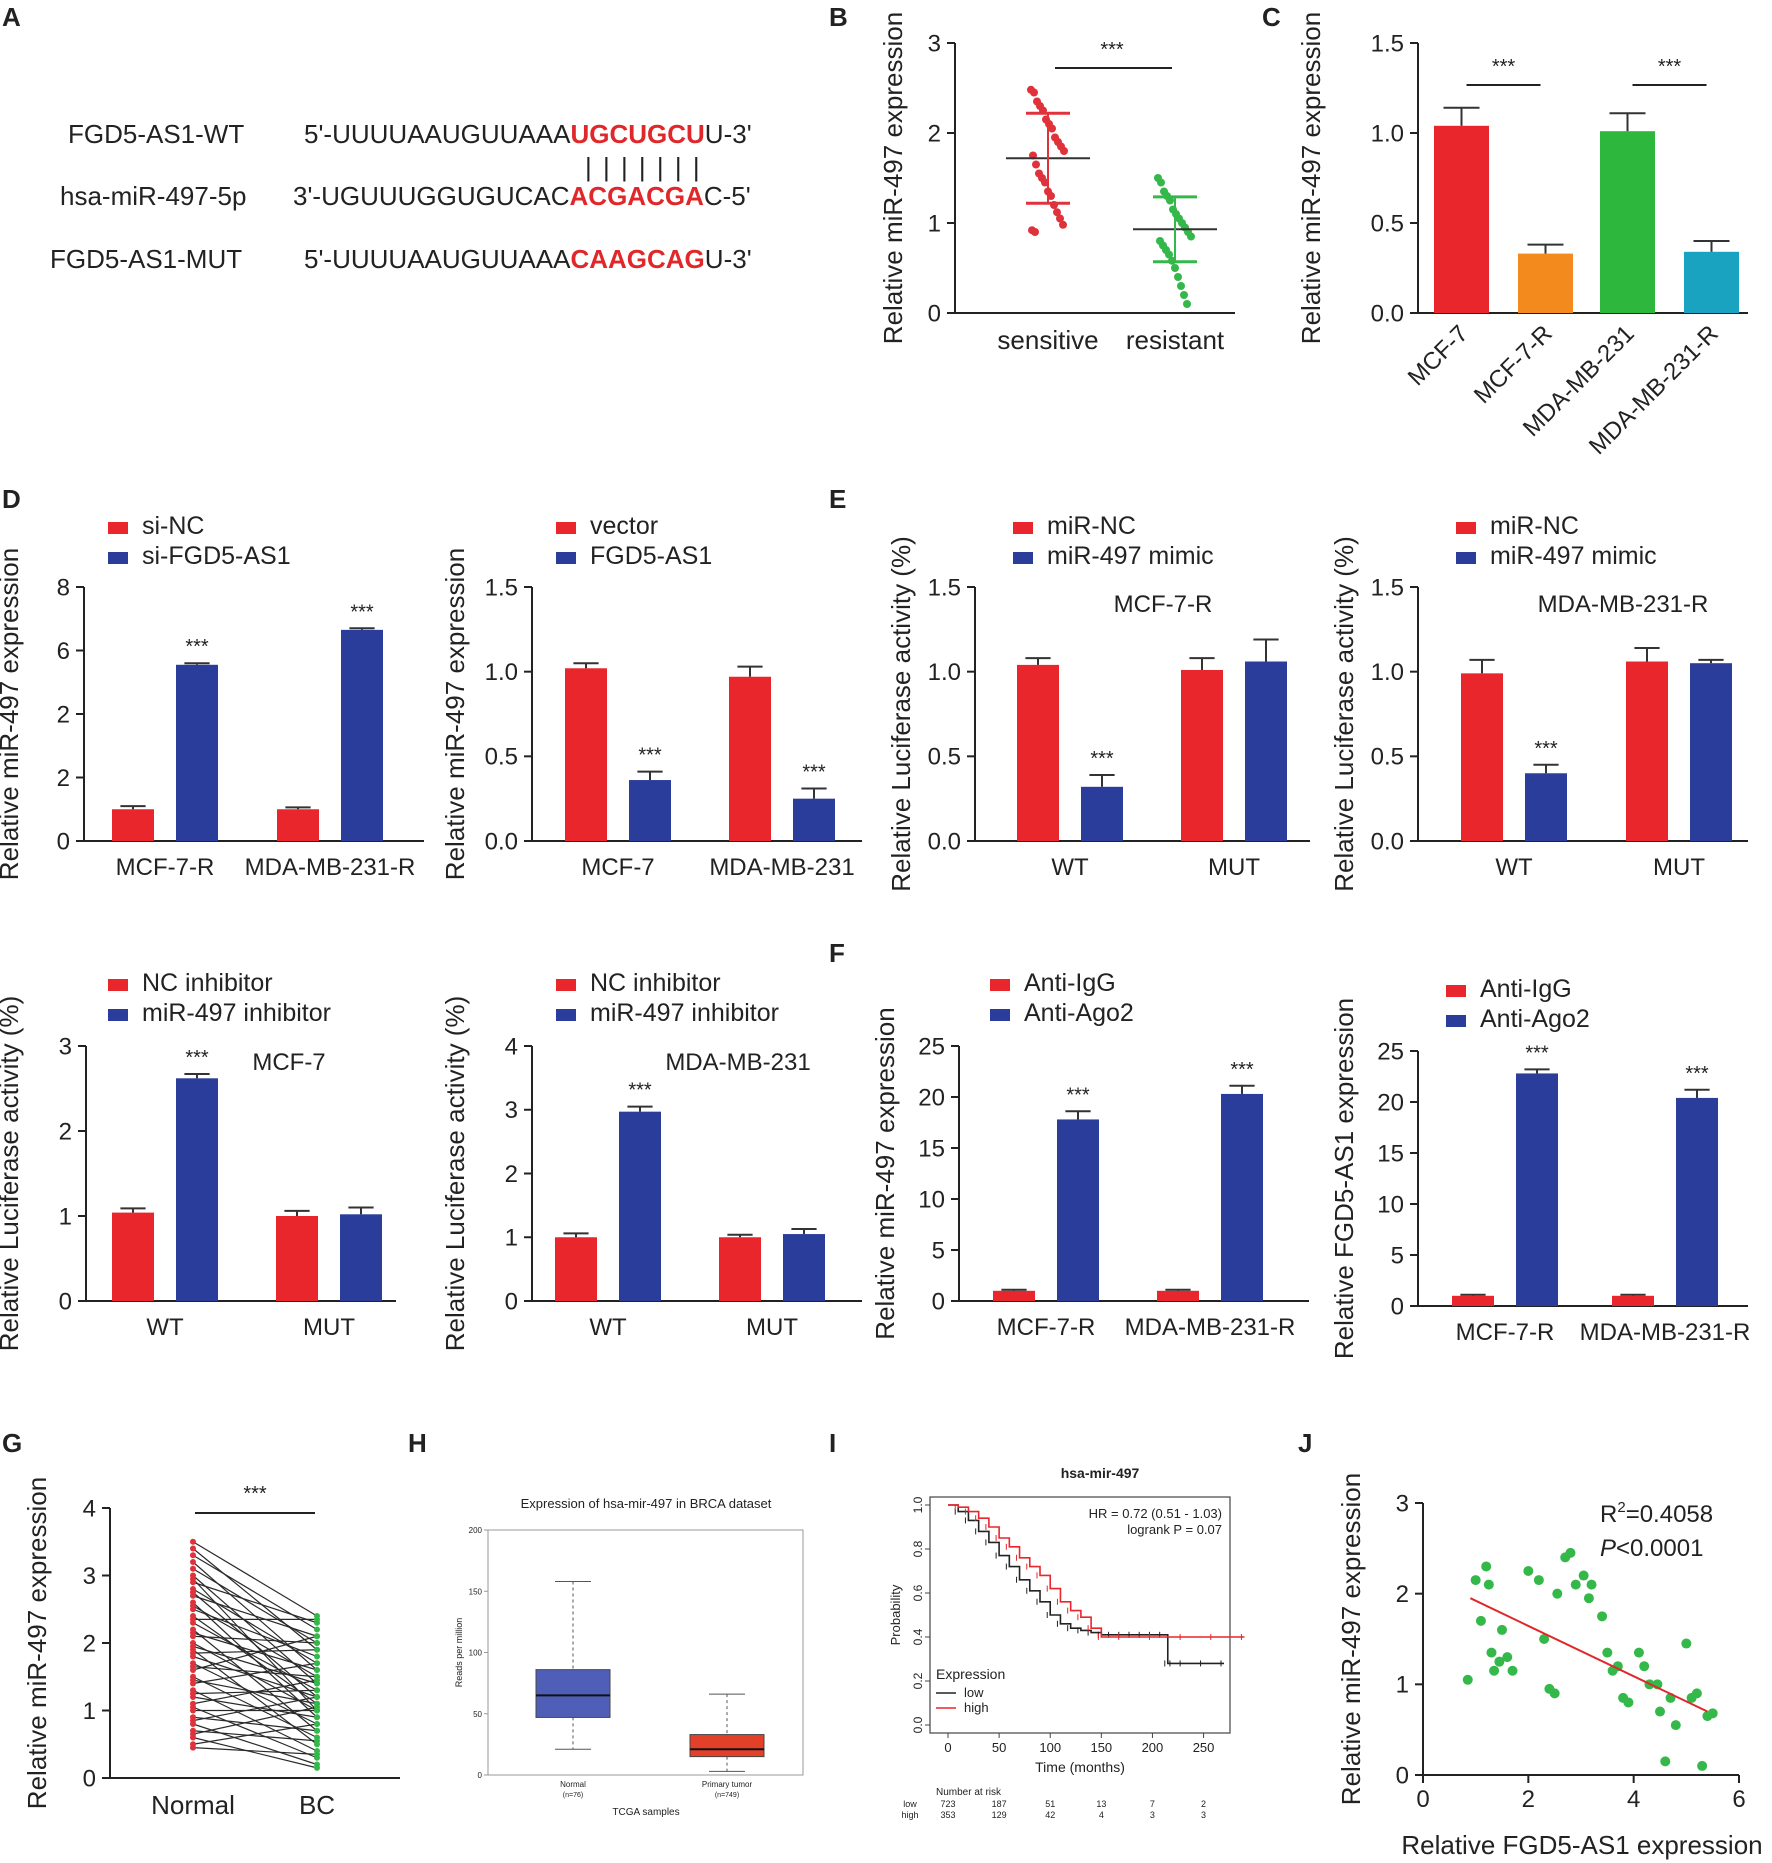  Describe the element at coordinates (1203, 1804) in the screenshot. I see `risk-count: 2` at that location.